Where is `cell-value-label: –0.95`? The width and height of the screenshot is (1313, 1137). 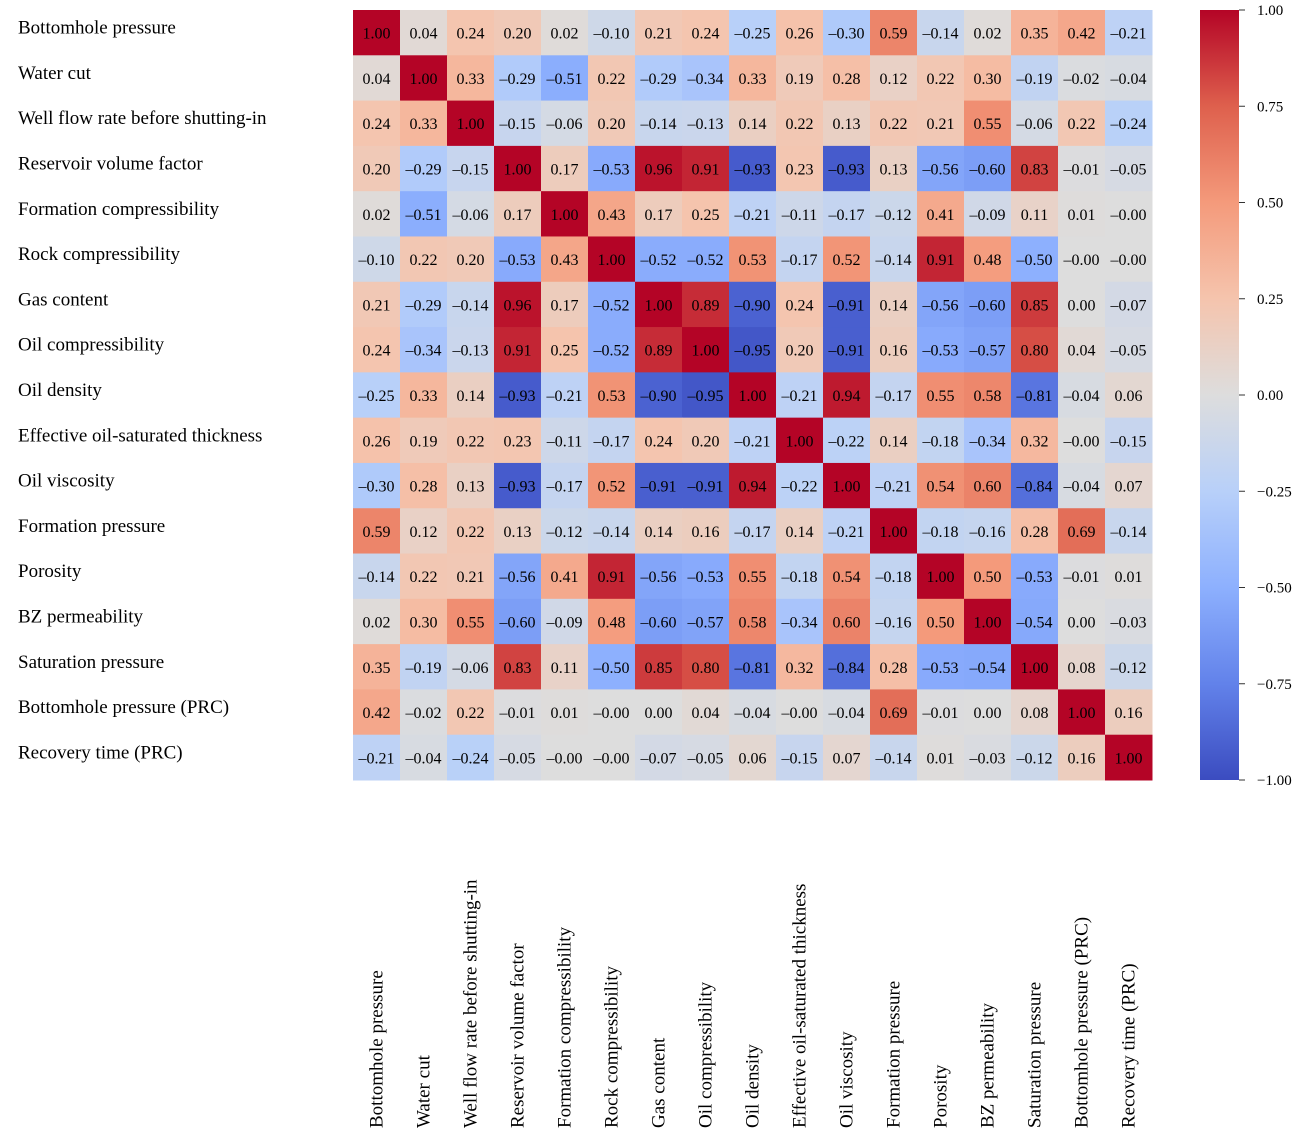
cell-value-label: –0.95 is located at coordinates (705, 396).